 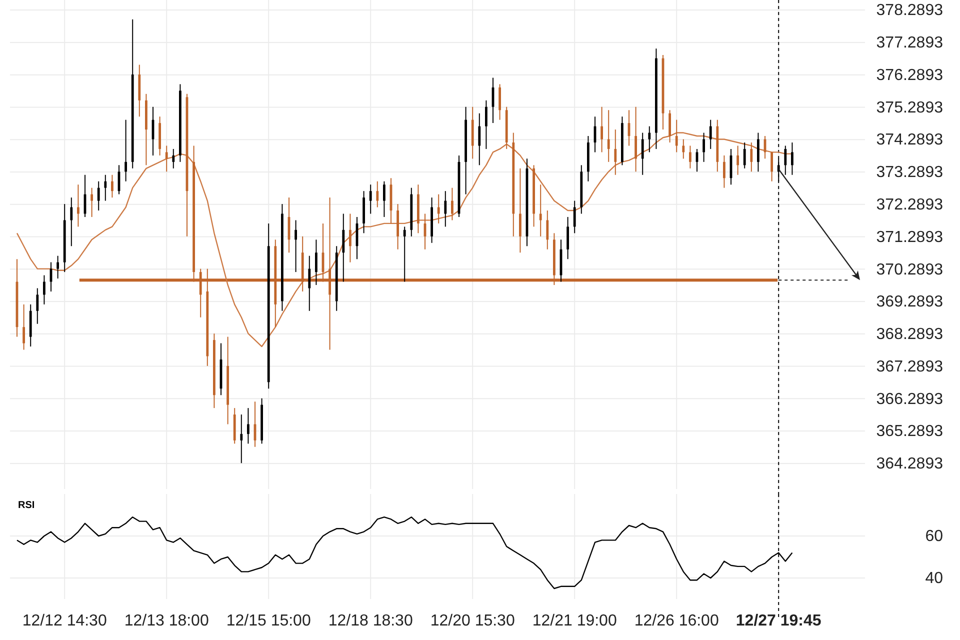 What do you see at coordinates (910, 75) in the screenshot?
I see `y-tick-label: 376.2893` at bounding box center [910, 75].